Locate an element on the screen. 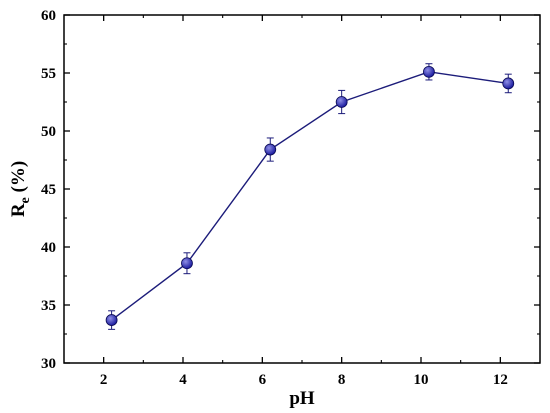 This screenshot has width=550, height=413. y-axis-title-main: R is located at coordinates (18, 210).